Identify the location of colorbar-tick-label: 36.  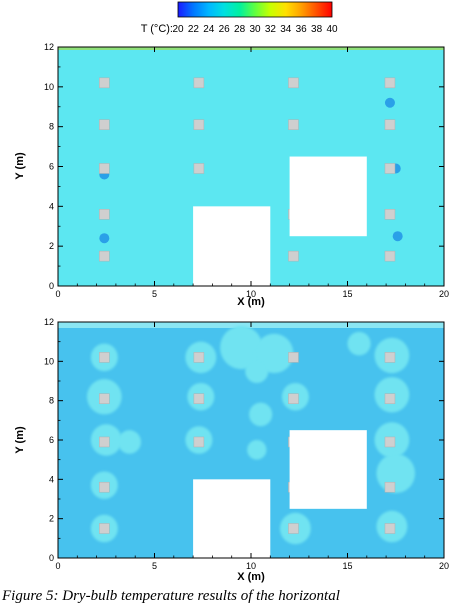
(302, 29).